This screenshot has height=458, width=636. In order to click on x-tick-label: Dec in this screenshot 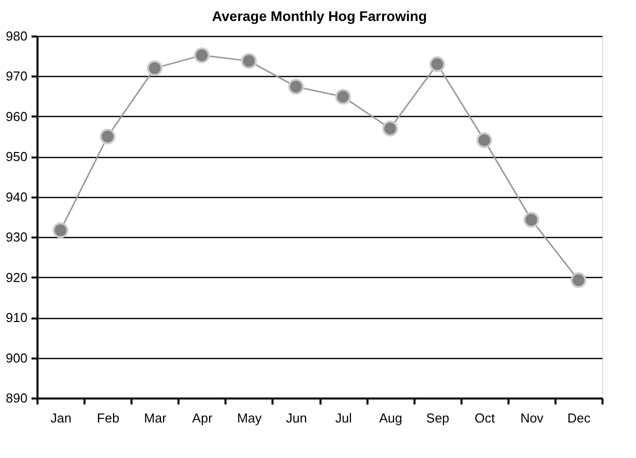, I will do `click(579, 418)`.